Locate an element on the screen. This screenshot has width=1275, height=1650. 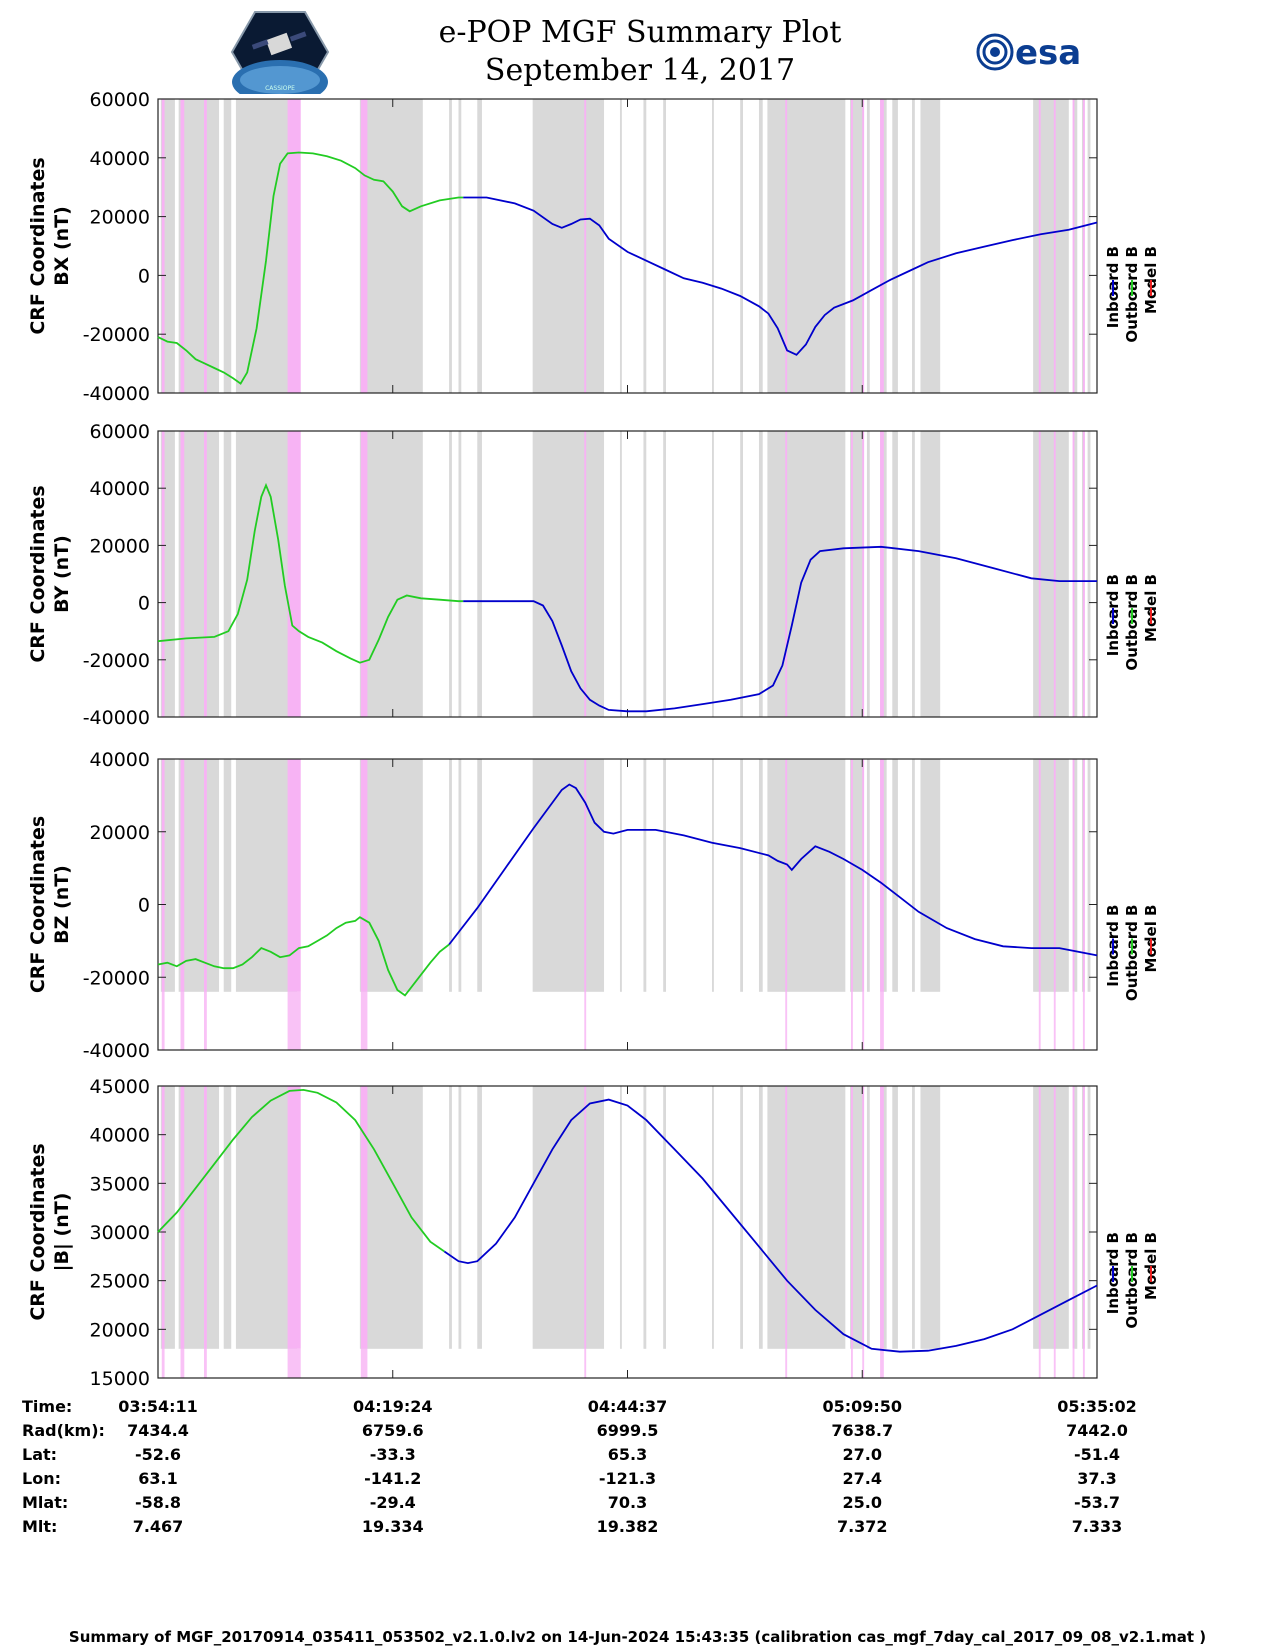
table-cell: -33.3 is located at coordinates (393, 1454).